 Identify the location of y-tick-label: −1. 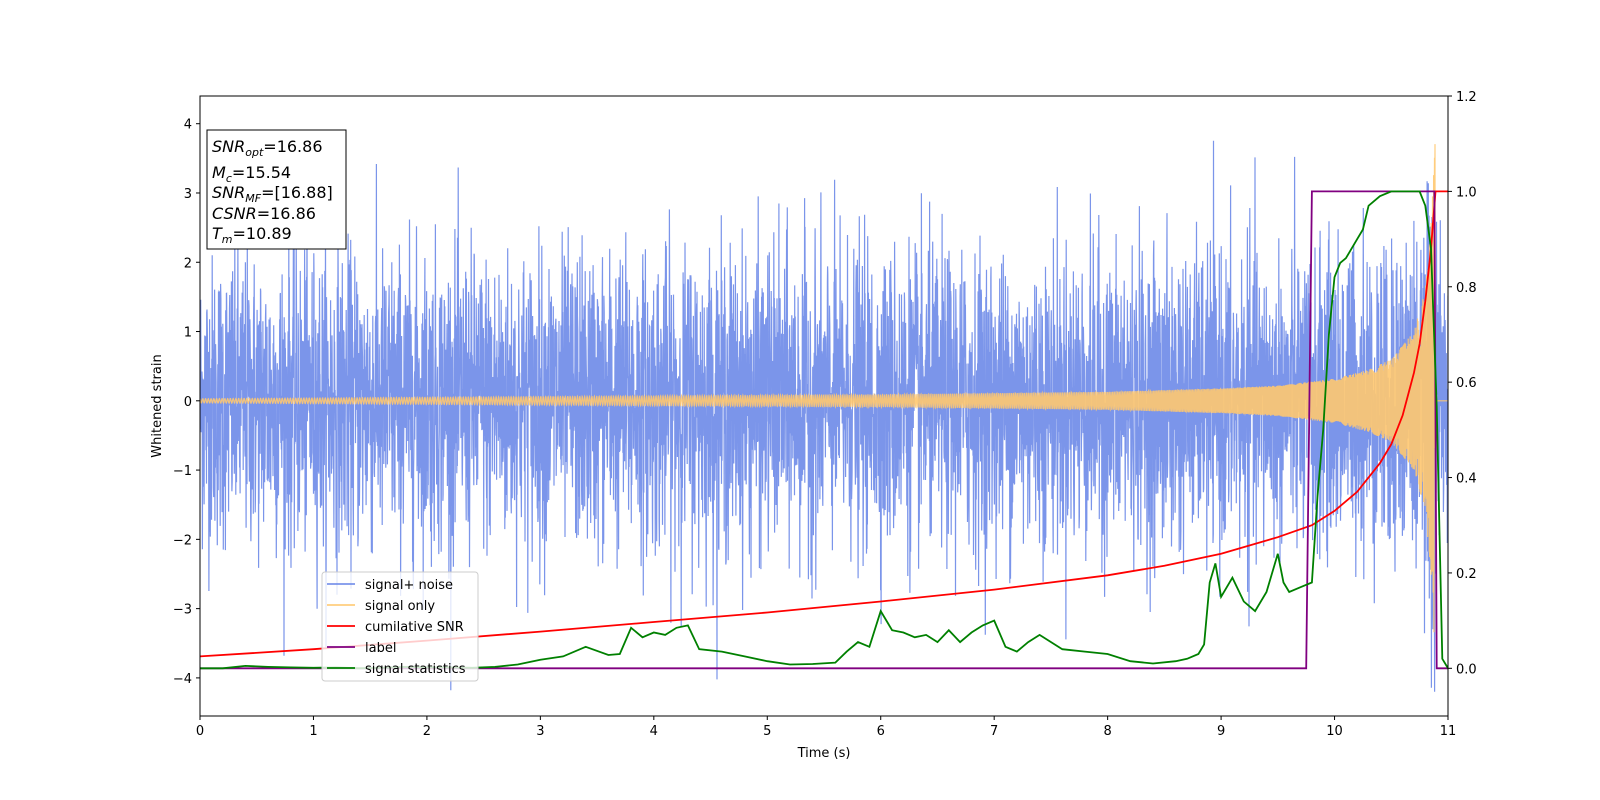
(182, 471).